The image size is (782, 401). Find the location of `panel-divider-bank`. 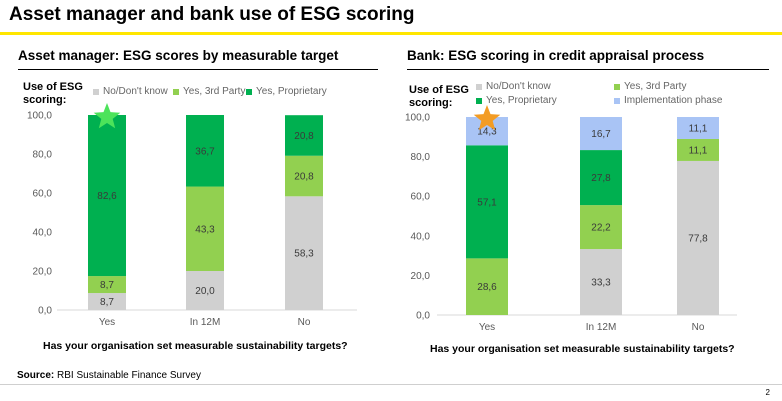

panel-divider-bank is located at coordinates (588, 69).